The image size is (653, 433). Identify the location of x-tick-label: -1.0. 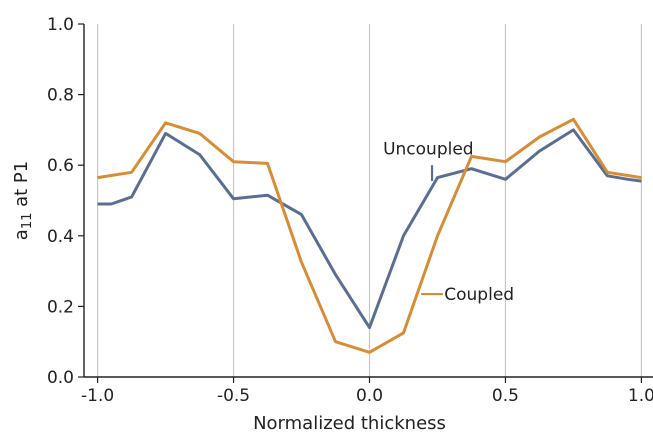
(97, 396).